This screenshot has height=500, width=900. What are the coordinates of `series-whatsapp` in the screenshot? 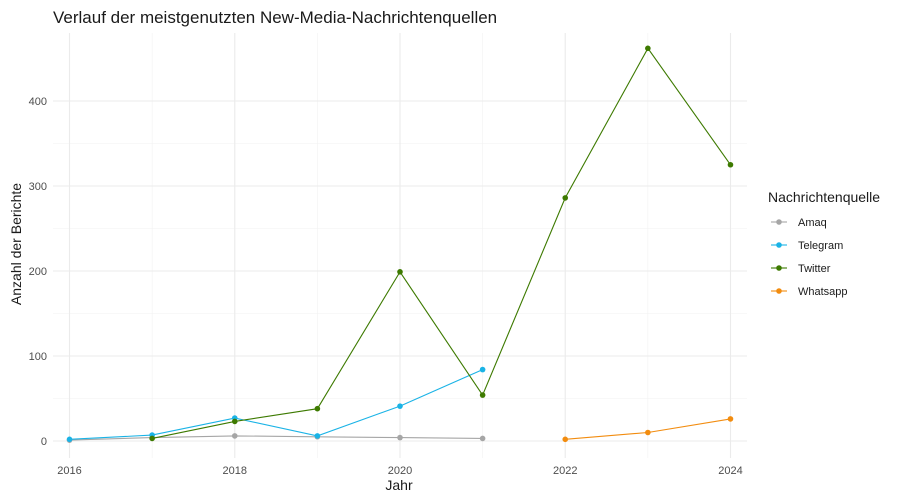 It's located at (648, 429).